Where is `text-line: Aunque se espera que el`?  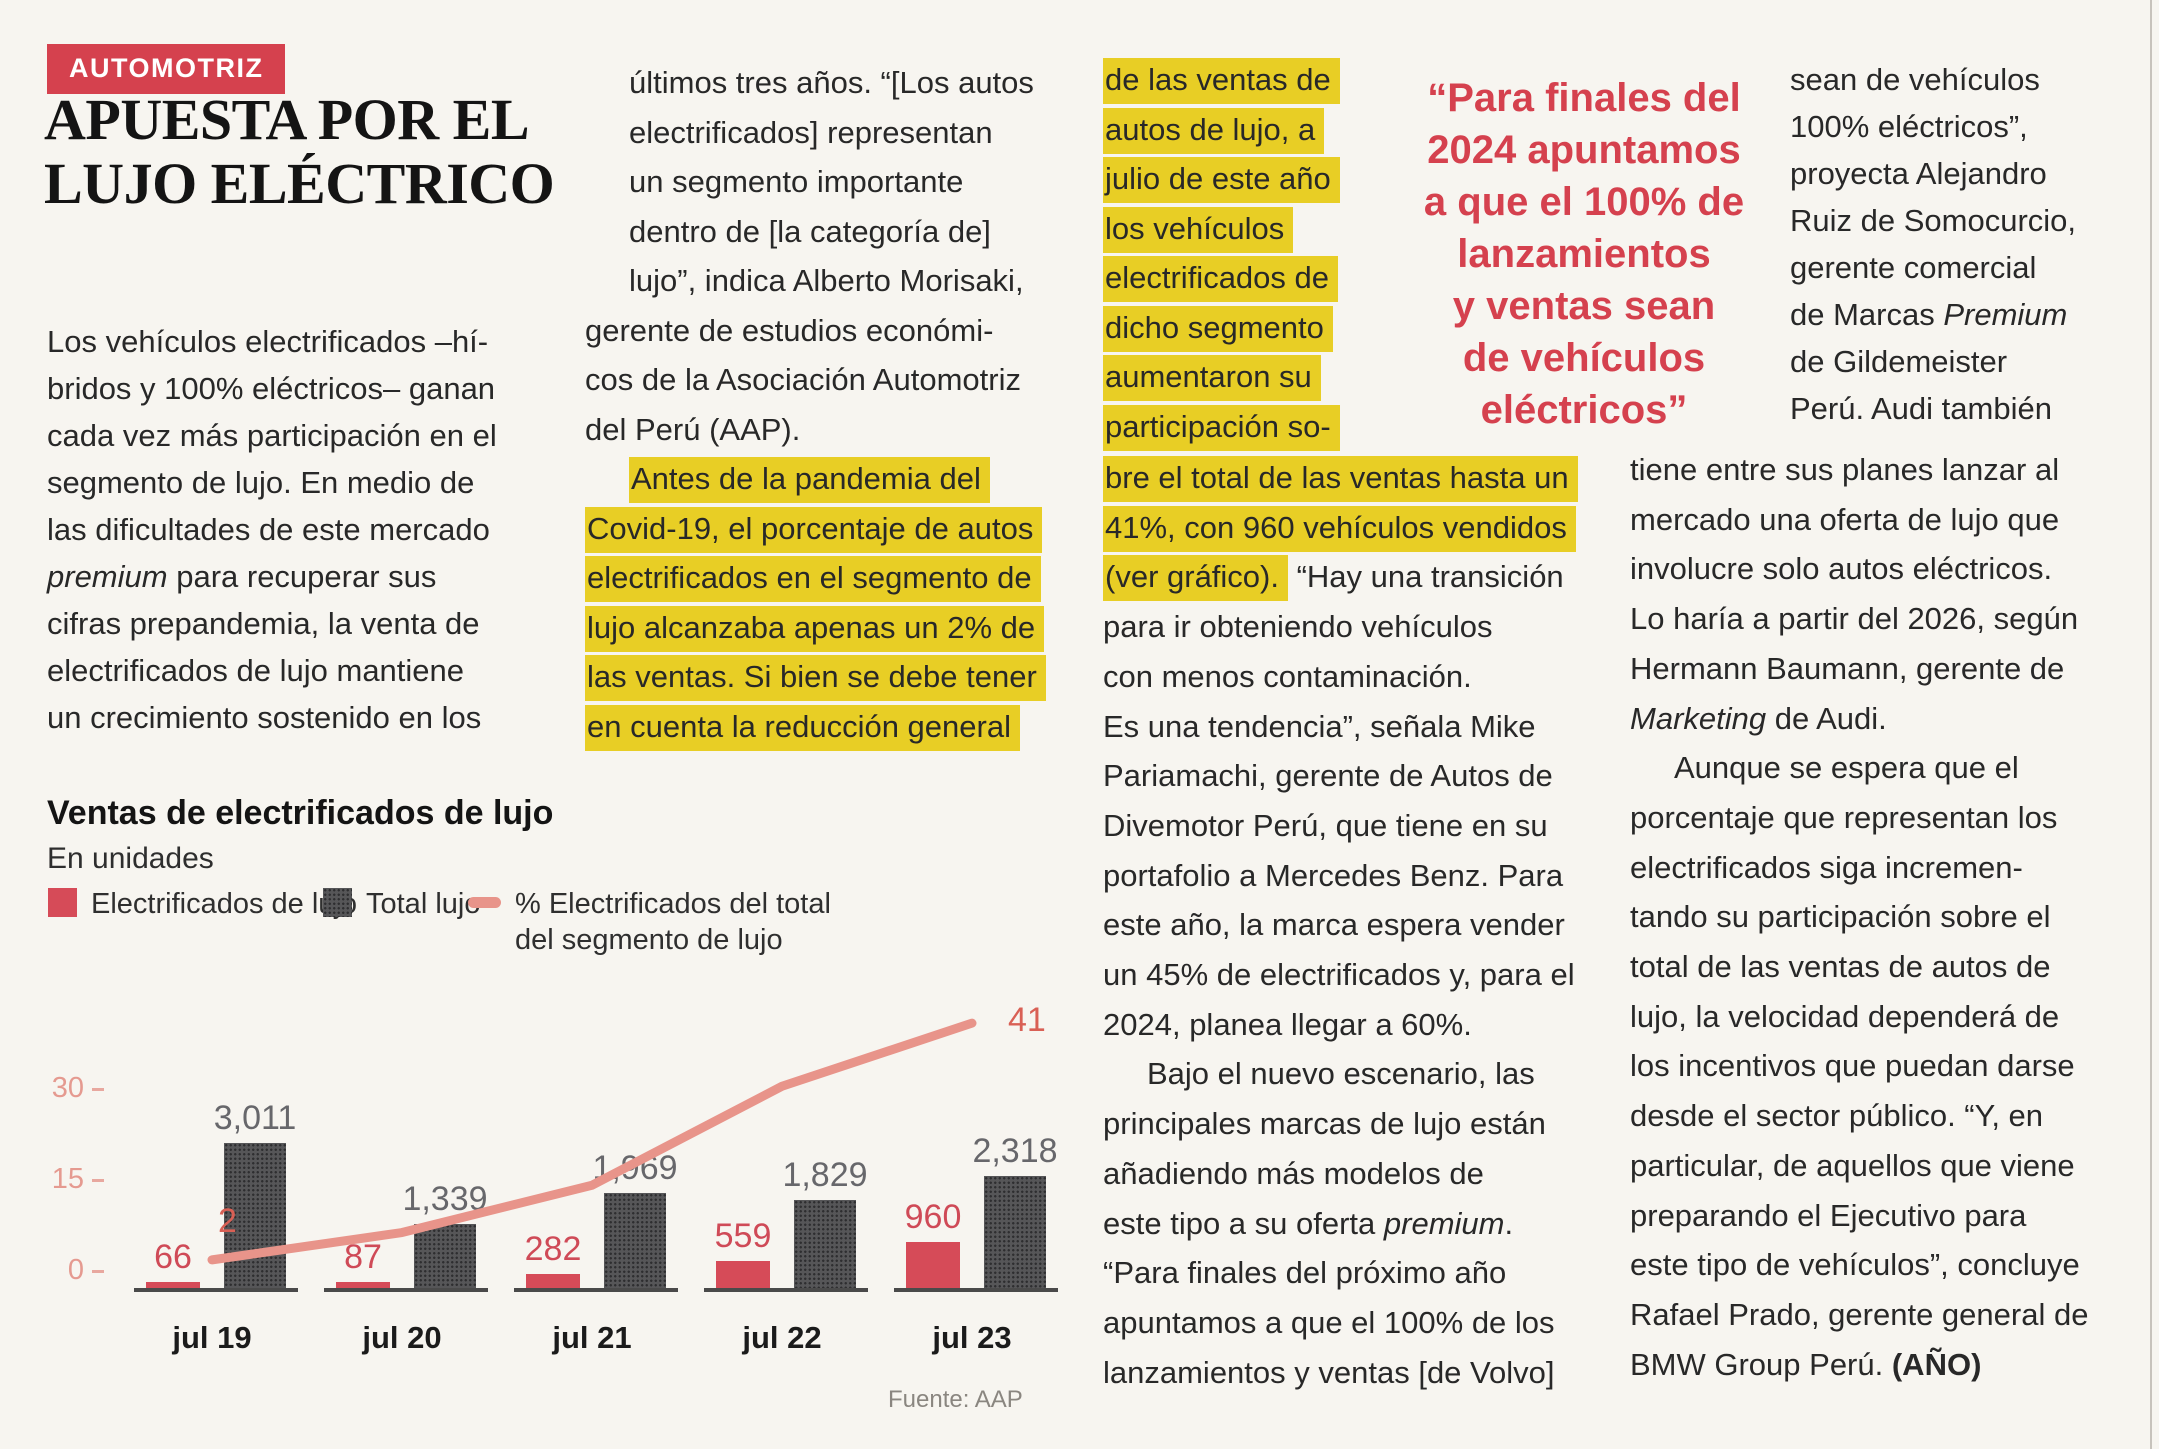 text-line: Aunque se espera que el is located at coordinates (1846, 768).